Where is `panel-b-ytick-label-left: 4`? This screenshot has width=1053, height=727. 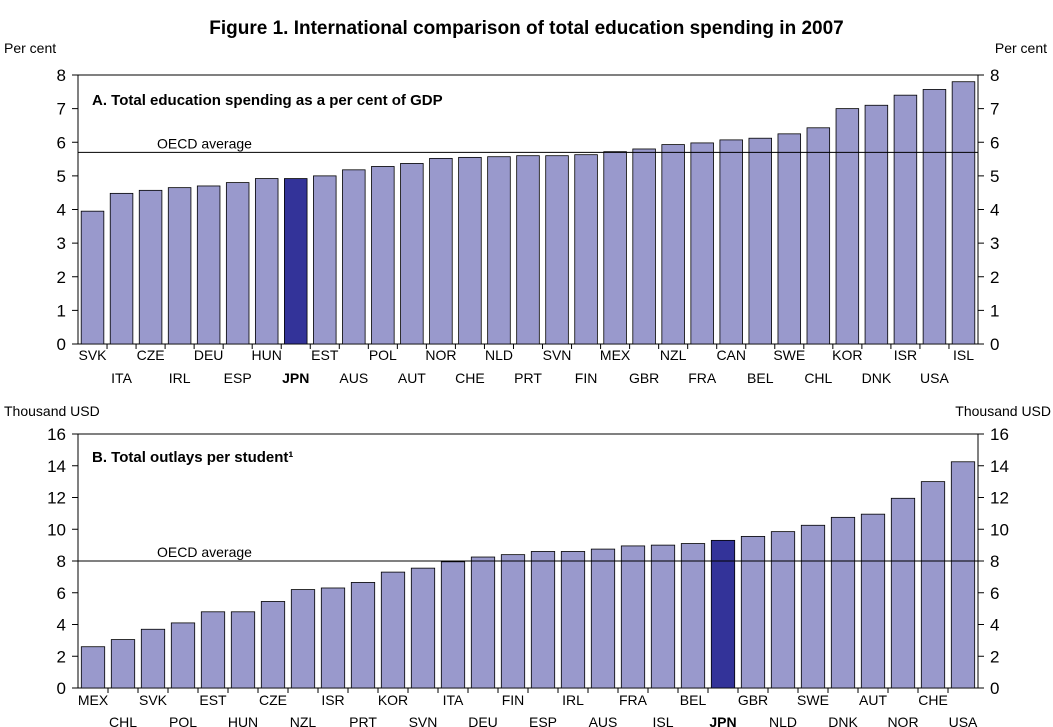
panel-b-ytick-label-left: 4 is located at coordinates (61, 625).